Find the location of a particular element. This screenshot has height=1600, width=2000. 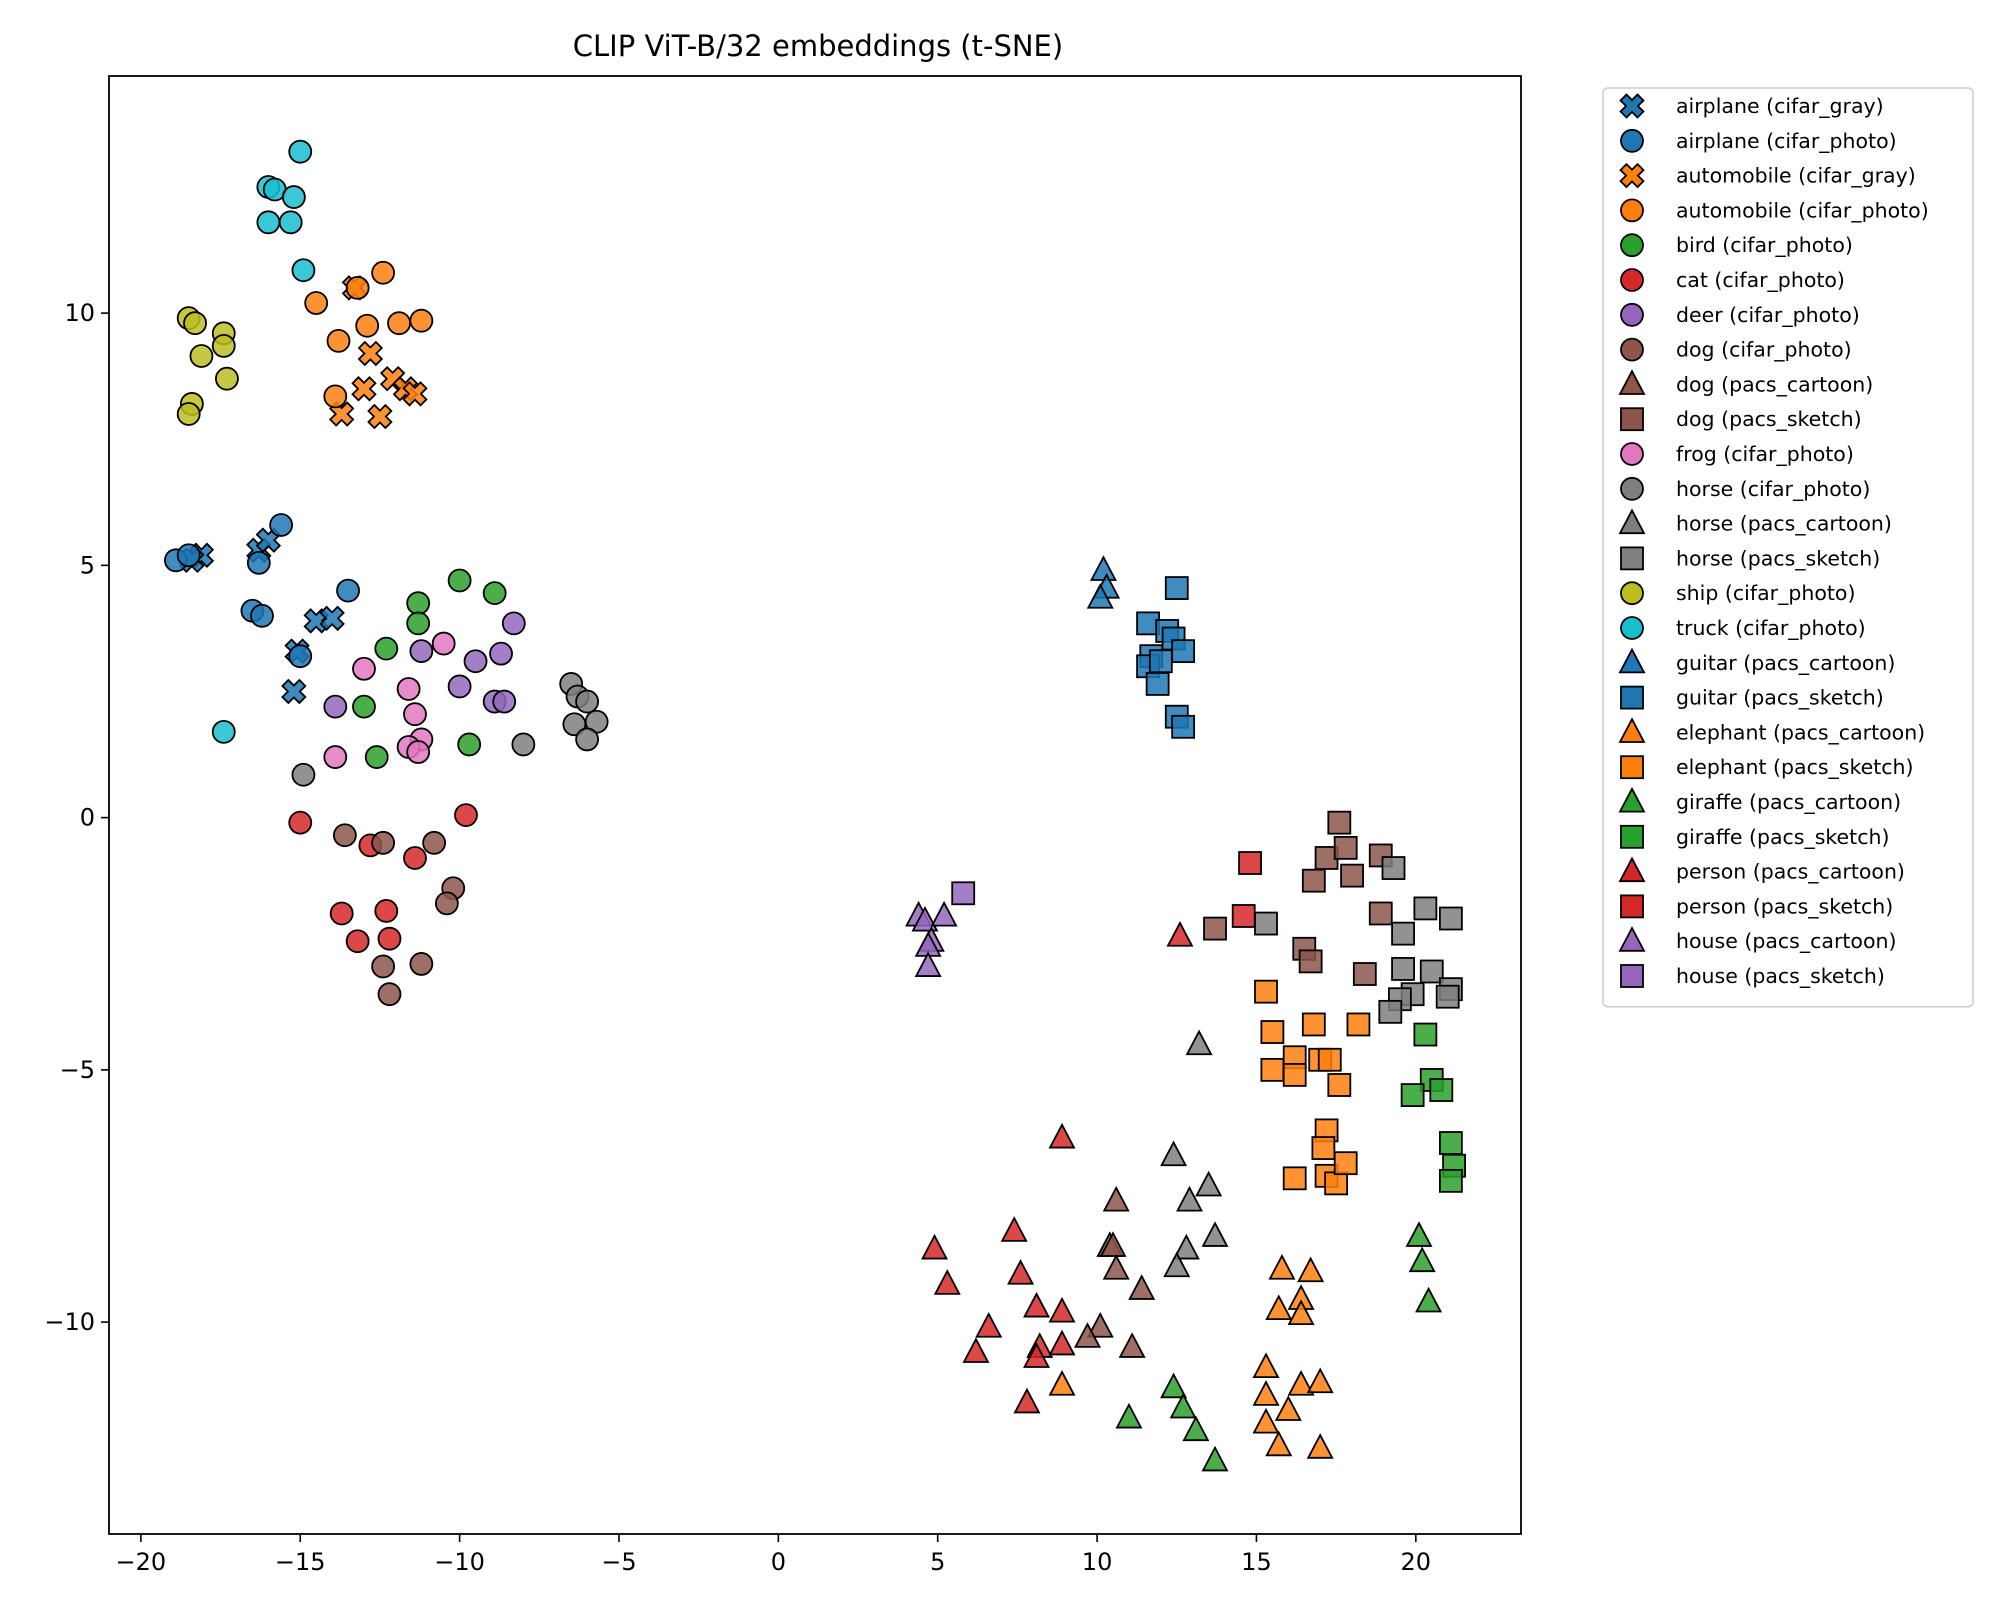

legend-entry: horse (pacs_cartoon) is located at coordinates (1755, 522).